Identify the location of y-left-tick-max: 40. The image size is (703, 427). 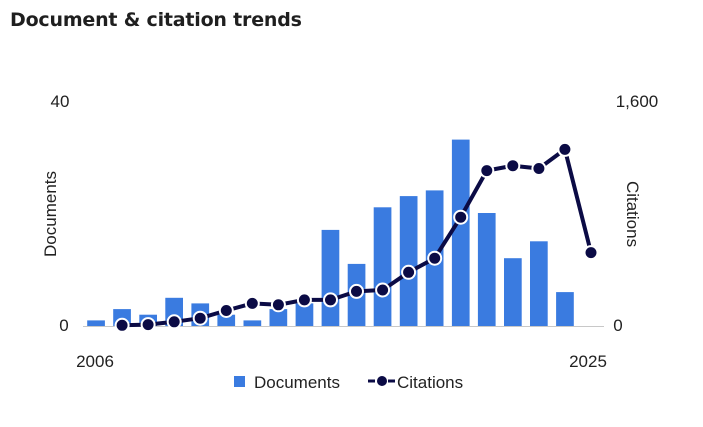
(60, 101).